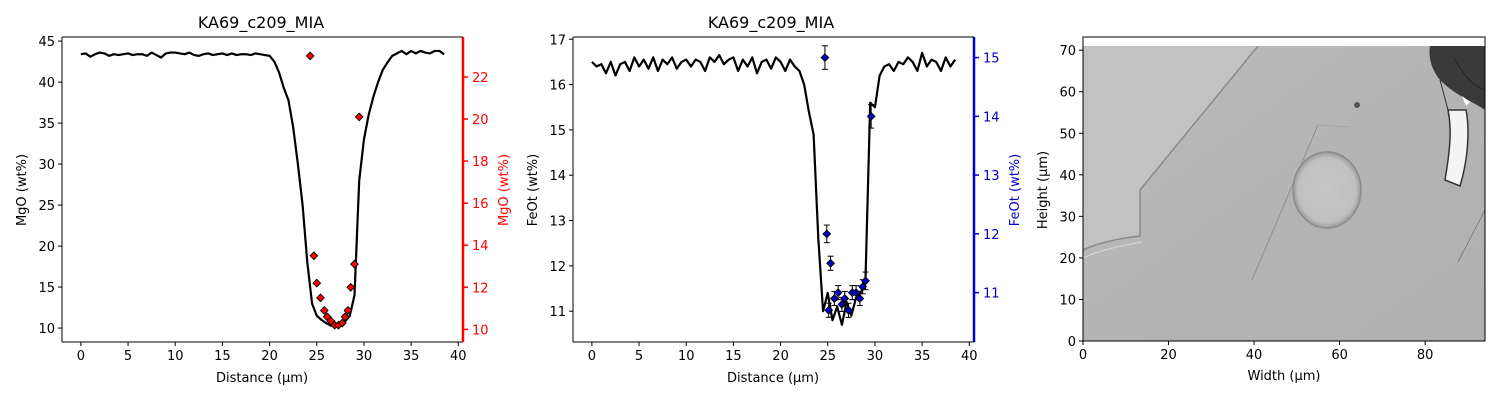 This screenshot has width=1500, height=400. Describe the element at coordinates (1072, 342) in the screenshot. I see `y-tick-label: 0` at that location.